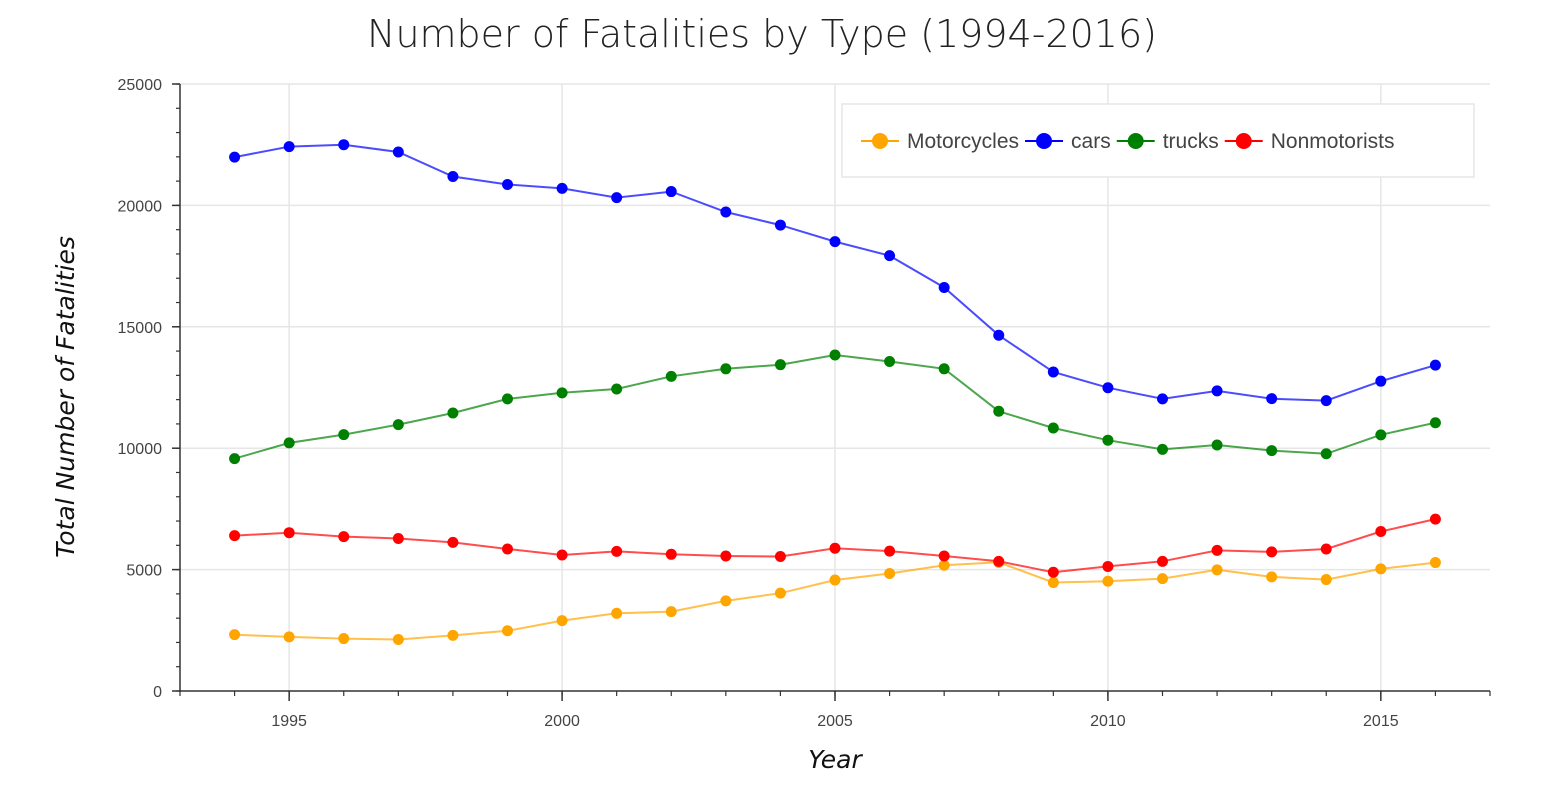 The height and width of the screenshot is (785, 1559). Describe the element at coordinates (835, 721) in the screenshot. I see `x-tick-label: 2005` at that location.